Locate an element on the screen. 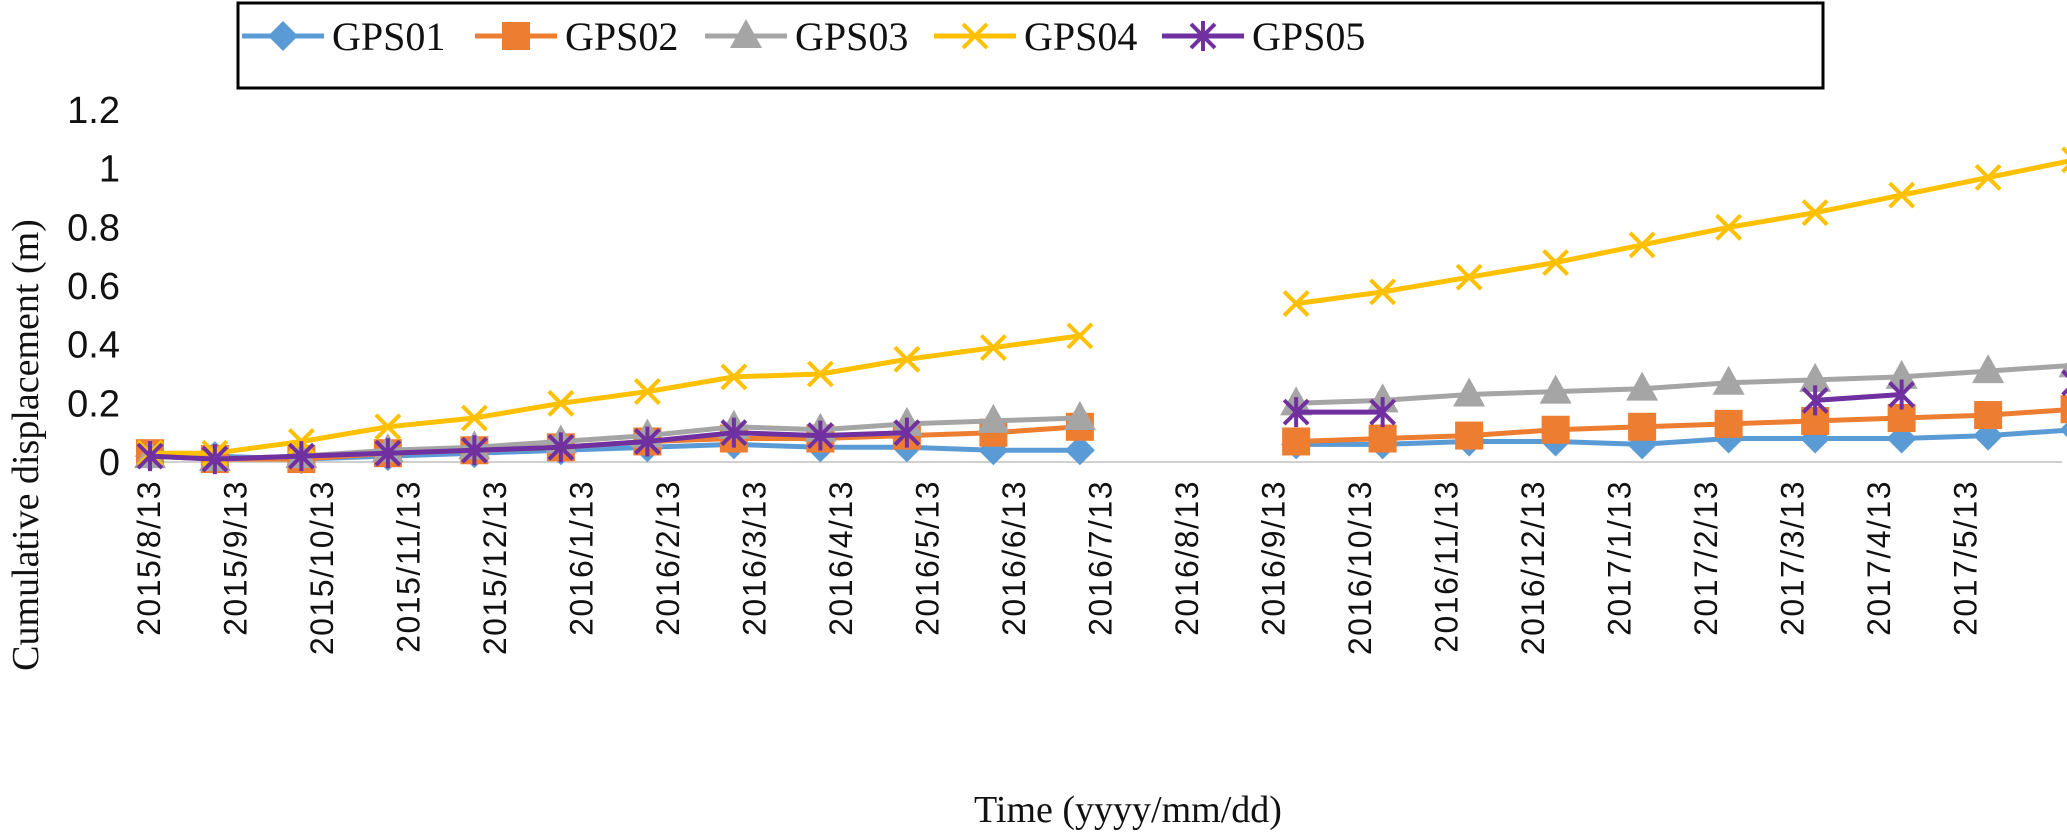 The width and height of the screenshot is (2067, 837). y-axis: 0 0.2 0.4 0.6 0.8 1 1.2 is located at coordinates (93, 287).